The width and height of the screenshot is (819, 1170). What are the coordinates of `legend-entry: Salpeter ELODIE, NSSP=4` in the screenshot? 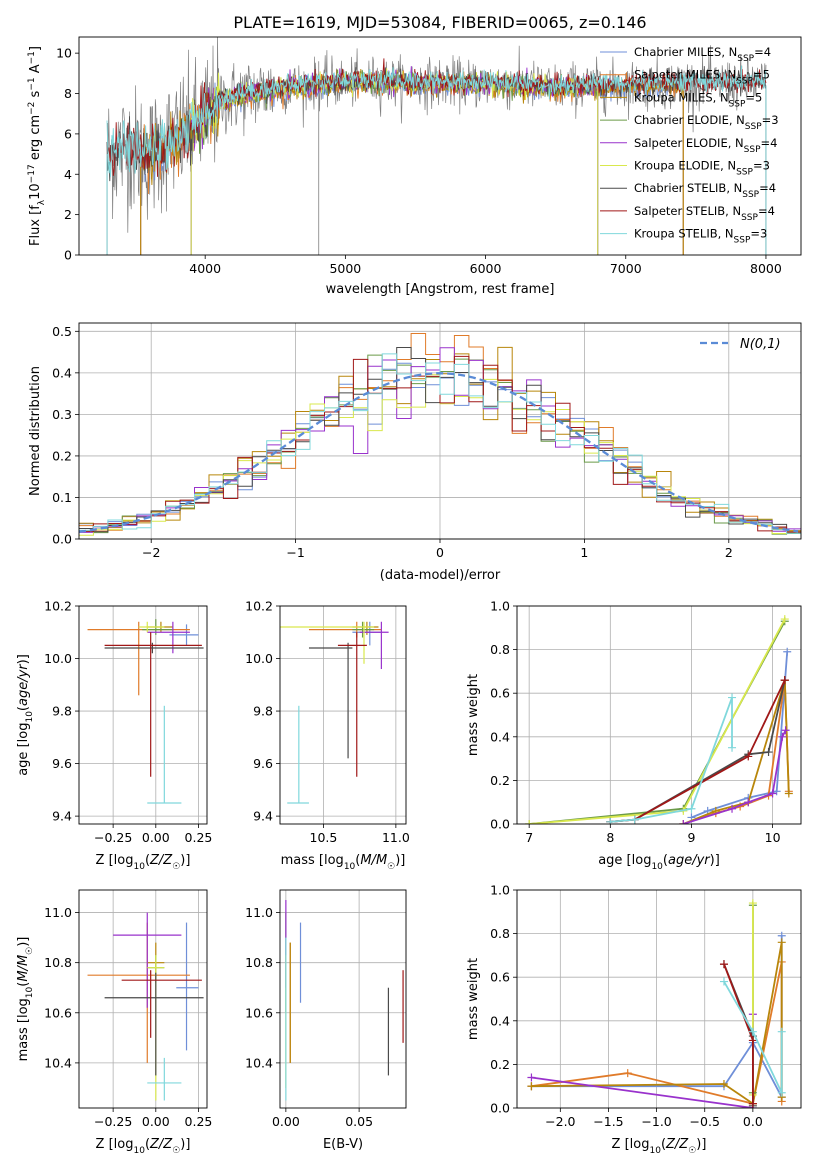 It's located at (705, 145).